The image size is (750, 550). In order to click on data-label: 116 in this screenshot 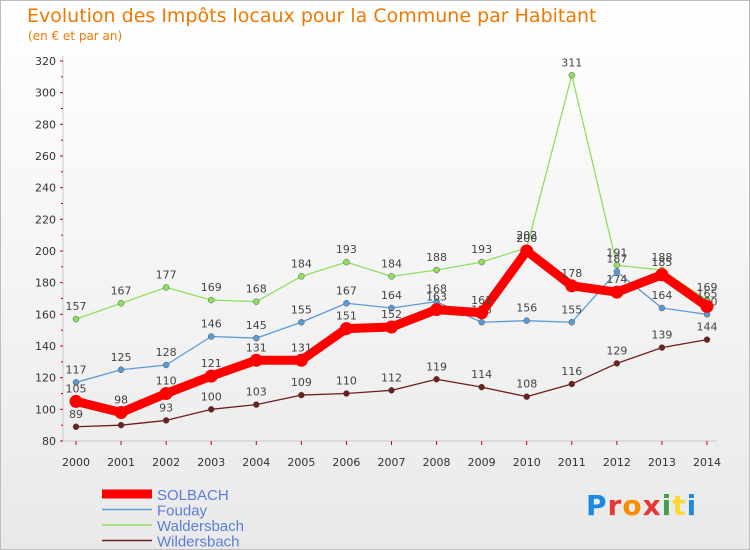, I will do `click(571, 371)`.